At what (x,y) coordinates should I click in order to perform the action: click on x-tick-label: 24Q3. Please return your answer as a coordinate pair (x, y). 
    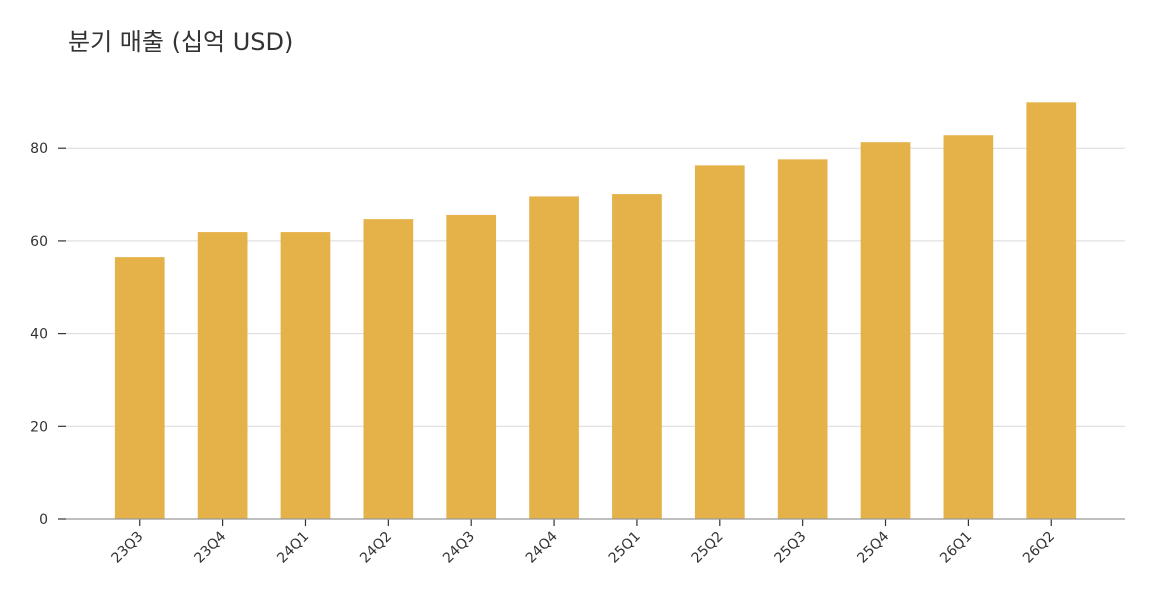
    Looking at the image, I should click on (459, 548).